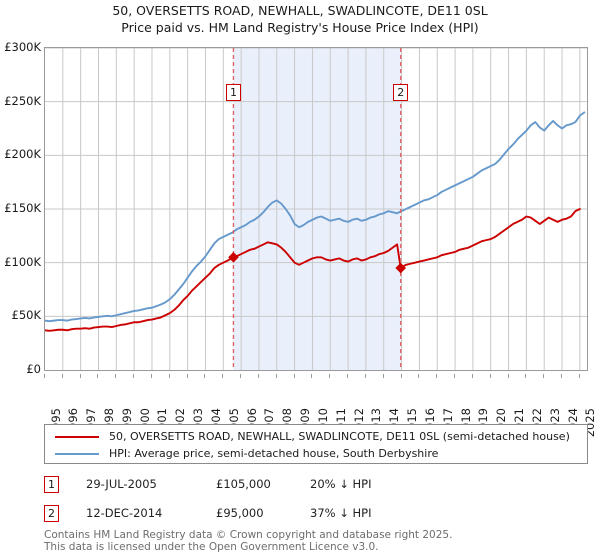  What do you see at coordinates (33, 369) in the screenshot?
I see `y-axis-tick-label: £0` at bounding box center [33, 369].